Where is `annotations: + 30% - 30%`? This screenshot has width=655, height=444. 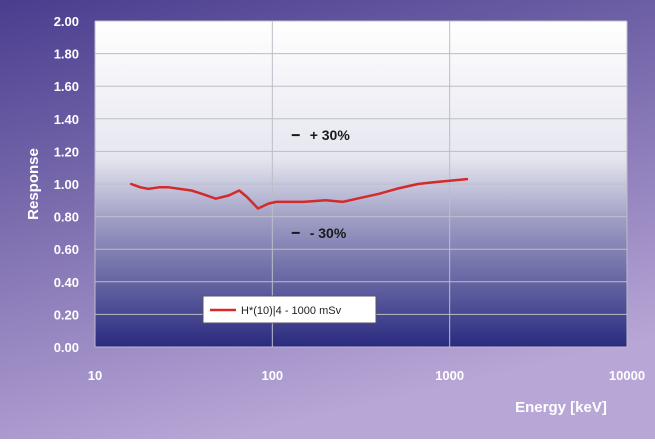 annotations: + 30% - 30% is located at coordinates (321, 184).